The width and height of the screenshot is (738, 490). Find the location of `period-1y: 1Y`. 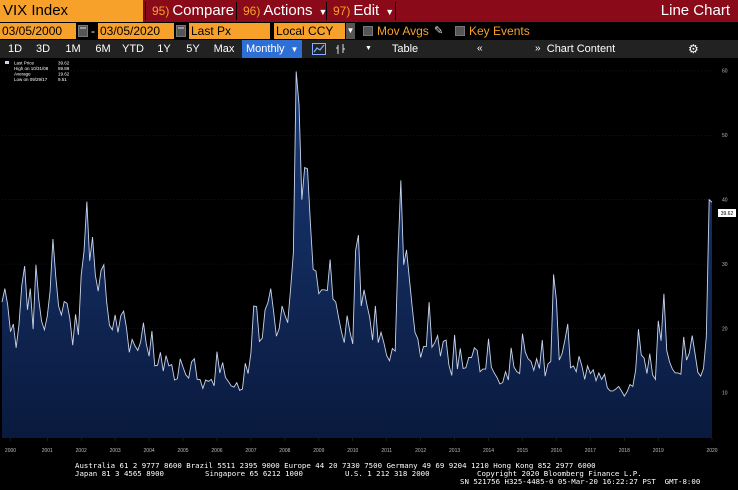

period-1y: 1Y is located at coordinates (164, 49).